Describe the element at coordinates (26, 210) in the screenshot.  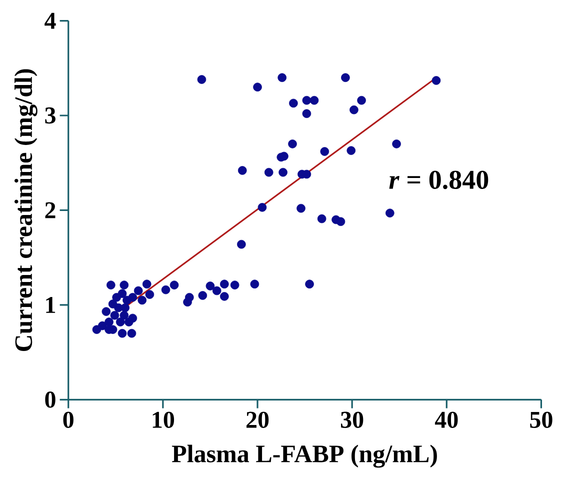
I see `y-axis-title: Current creatinine (mg/dl)` at that location.